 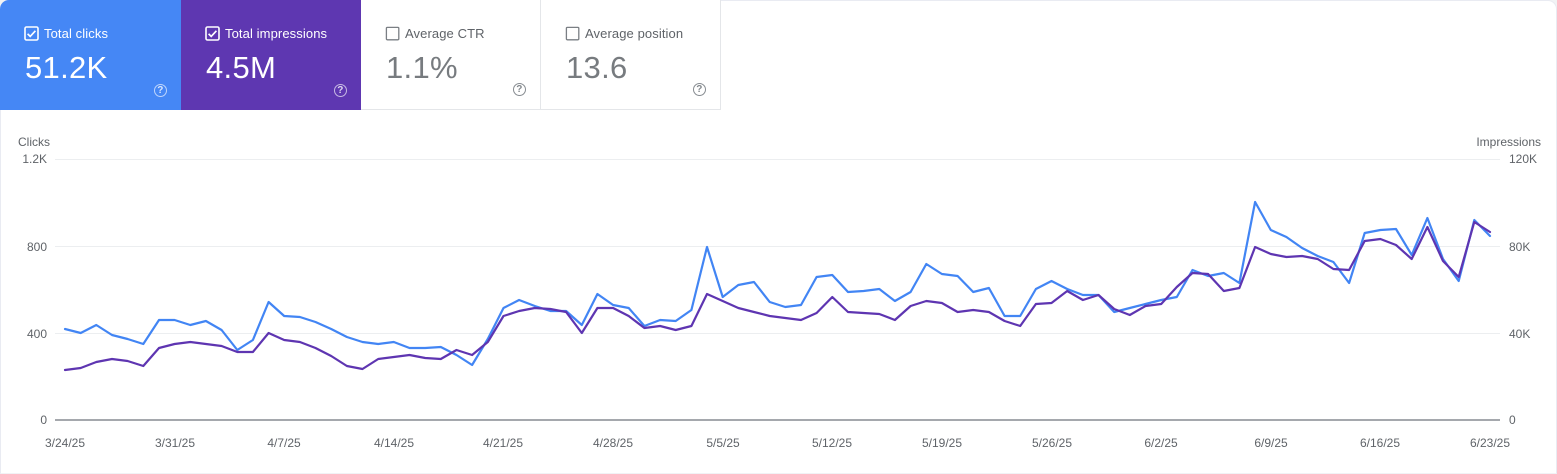 I want to click on svg-text: 1.2K, so click(x=34, y=159).